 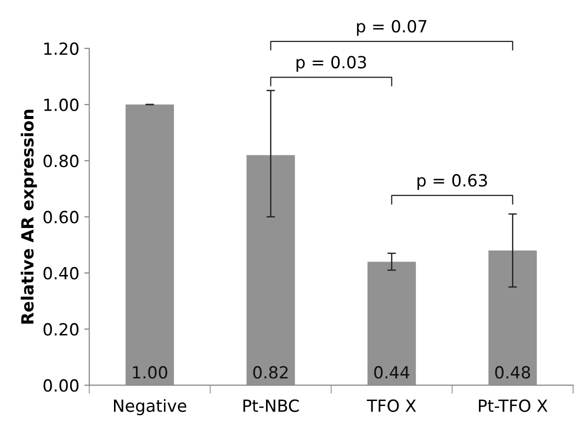 What do you see at coordinates (28, 217) in the screenshot?
I see `y-axis-title: Relative AR expression` at bounding box center [28, 217].